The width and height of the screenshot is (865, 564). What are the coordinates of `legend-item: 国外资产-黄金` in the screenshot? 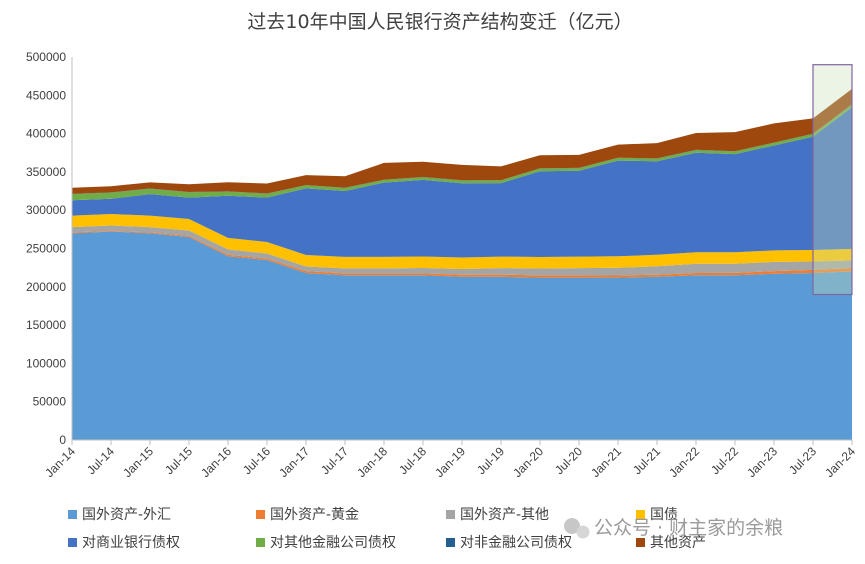 It's located at (307, 514).